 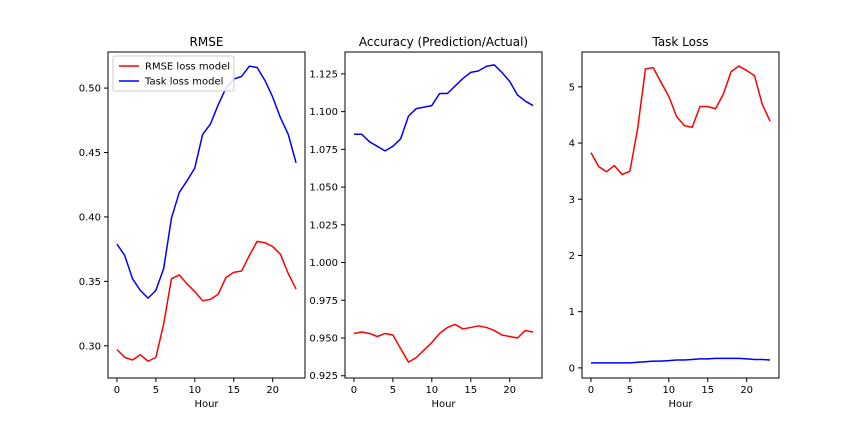 I want to click on y-tick-label: 4, so click(x=572, y=144).